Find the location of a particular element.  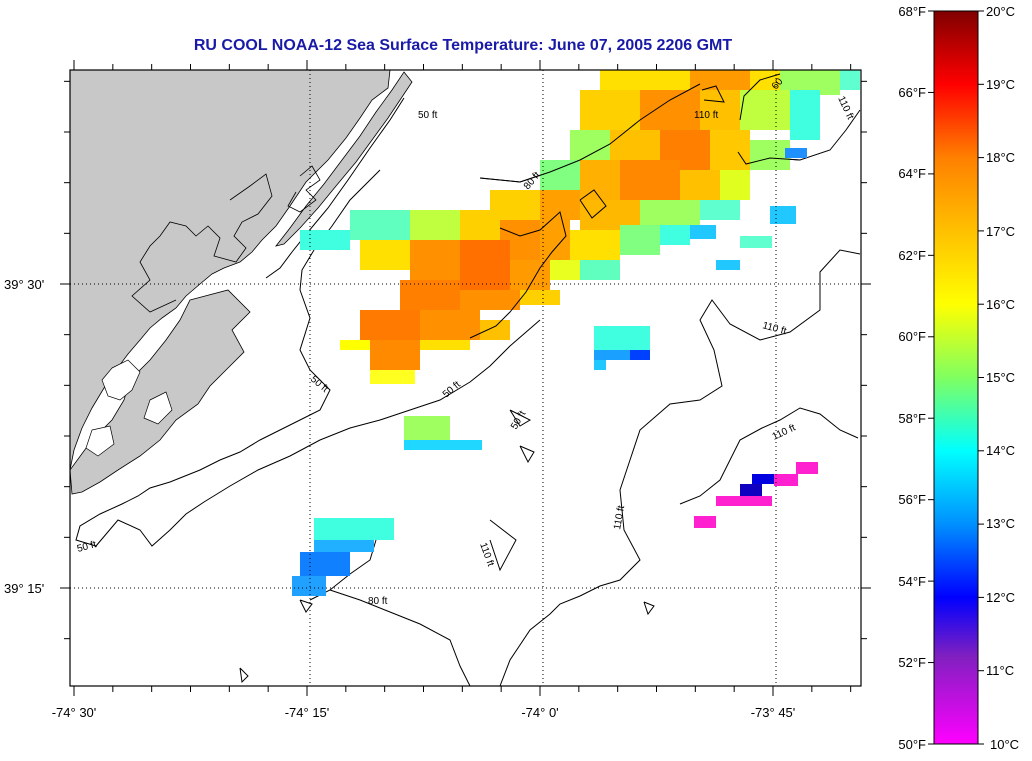

lon-label: -74° 0' is located at coordinates (539, 712).